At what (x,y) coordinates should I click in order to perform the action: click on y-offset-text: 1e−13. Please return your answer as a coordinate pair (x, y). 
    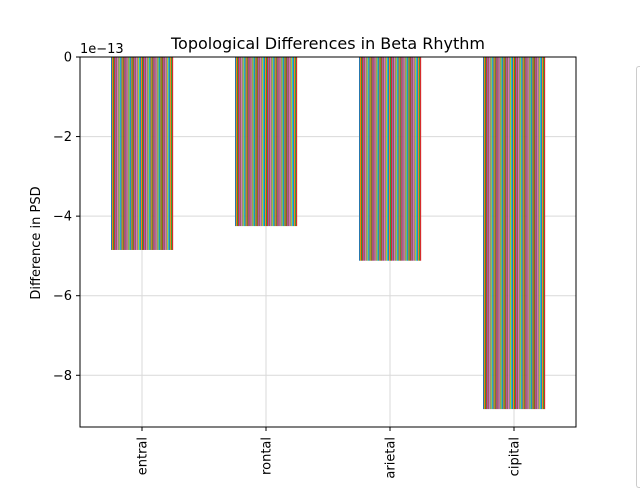
    Looking at the image, I should click on (102, 49).